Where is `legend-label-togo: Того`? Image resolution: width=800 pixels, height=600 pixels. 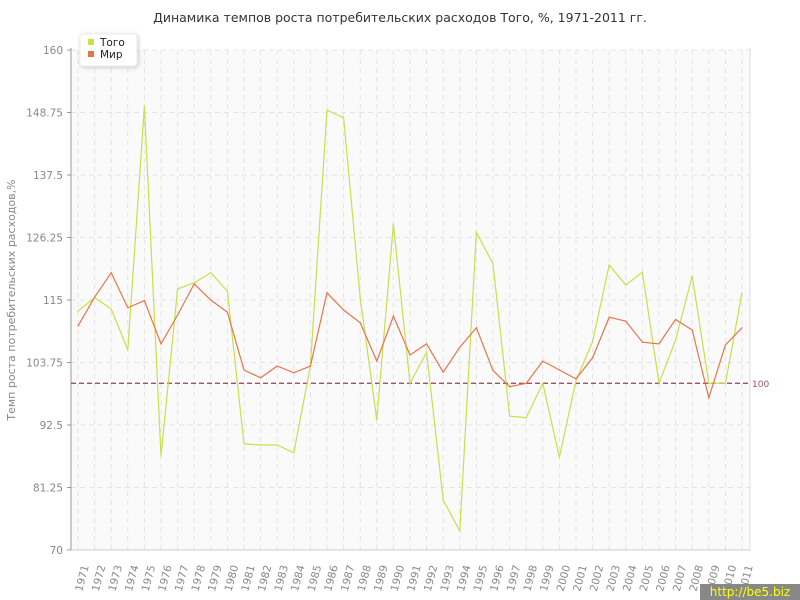 legend-label-togo: Того is located at coordinates (112, 43).